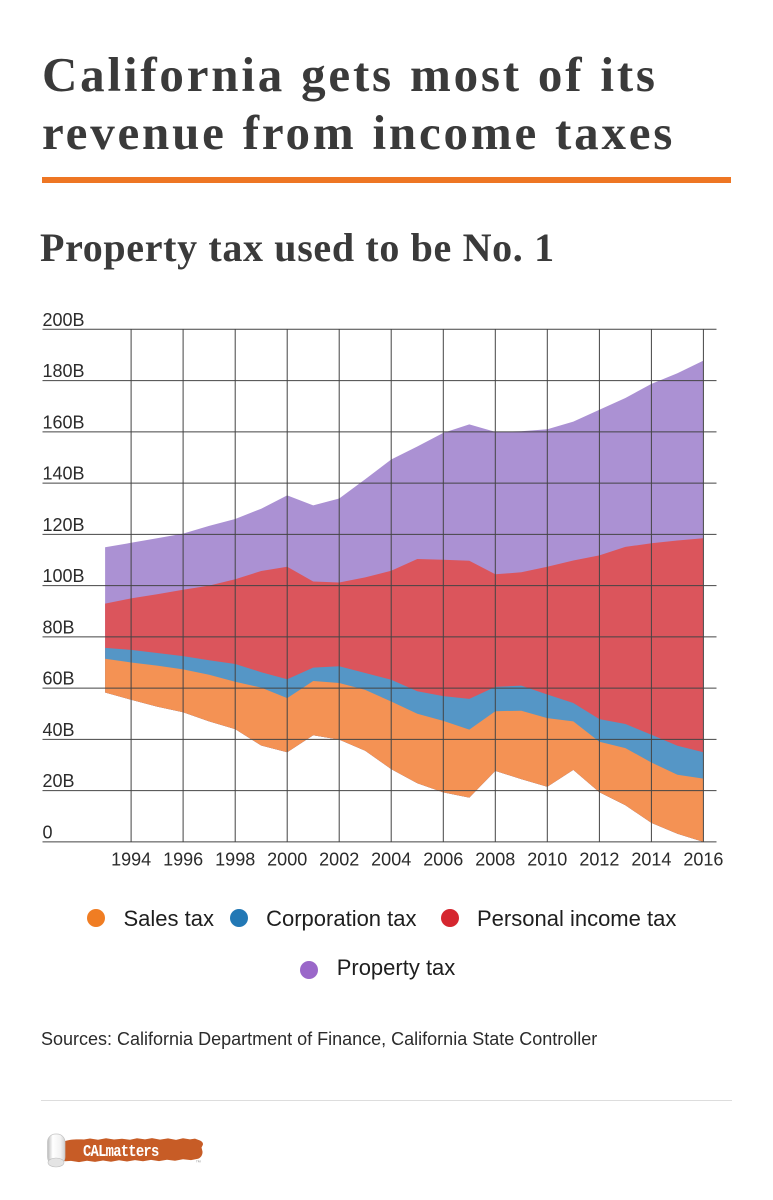 This screenshot has width=773, height=1200. I want to click on svg-text: 0, so click(48, 832).